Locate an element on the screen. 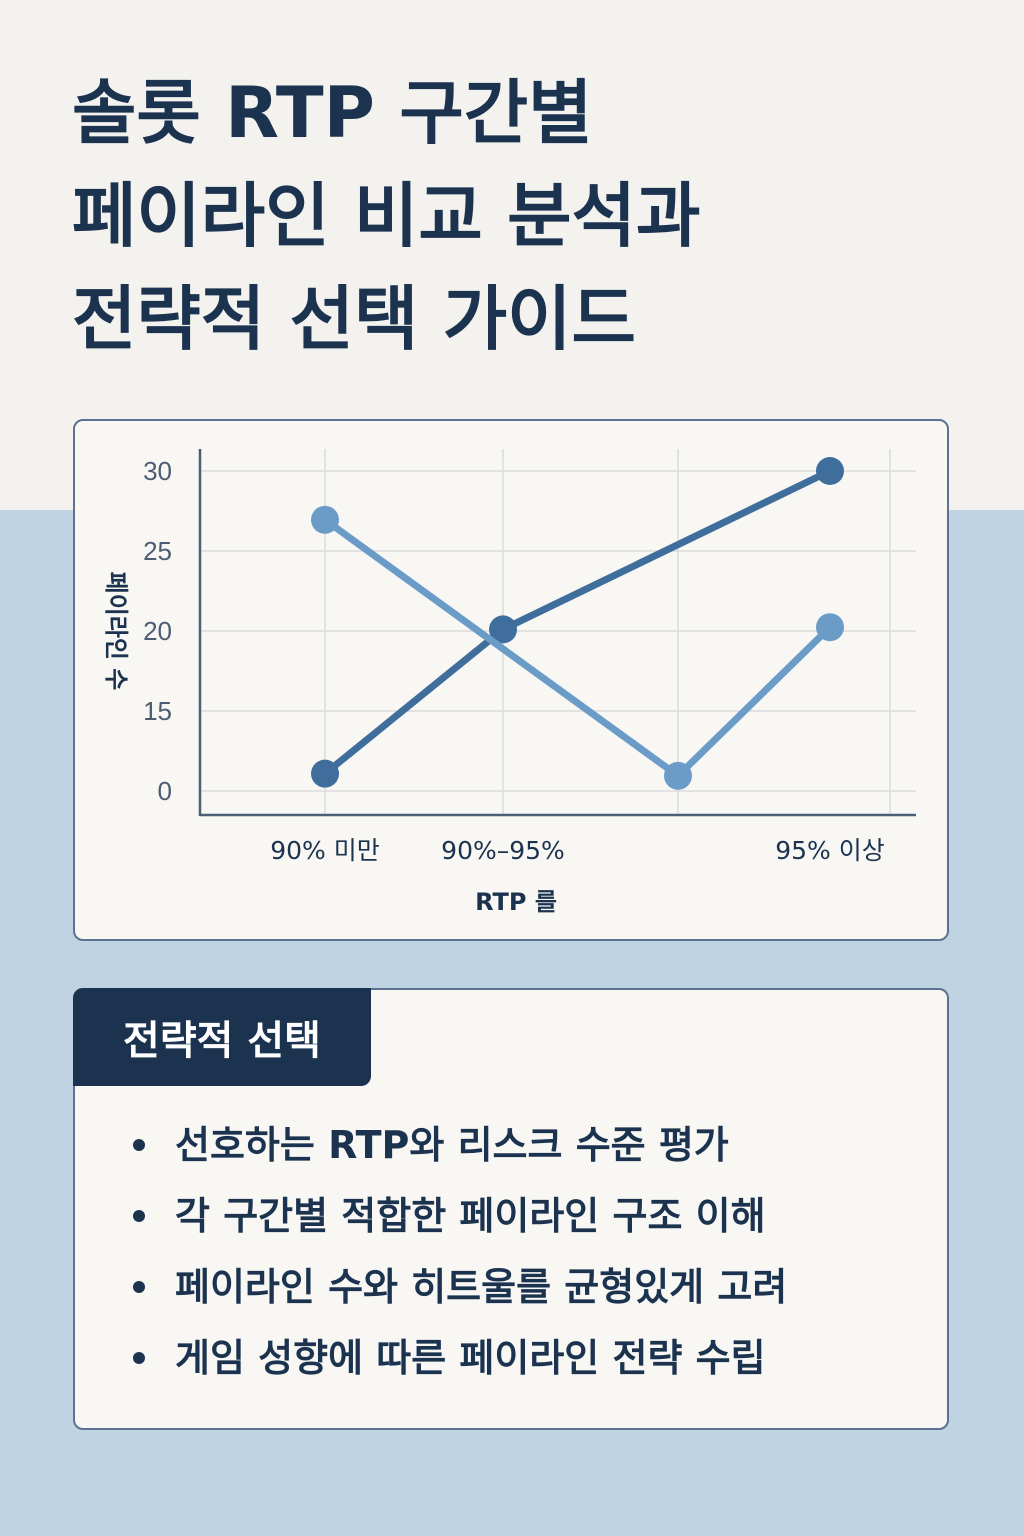 The width and height of the screenshot is (1024, 1536). y-tick-label: 30 is located at coordinates (157, 471).